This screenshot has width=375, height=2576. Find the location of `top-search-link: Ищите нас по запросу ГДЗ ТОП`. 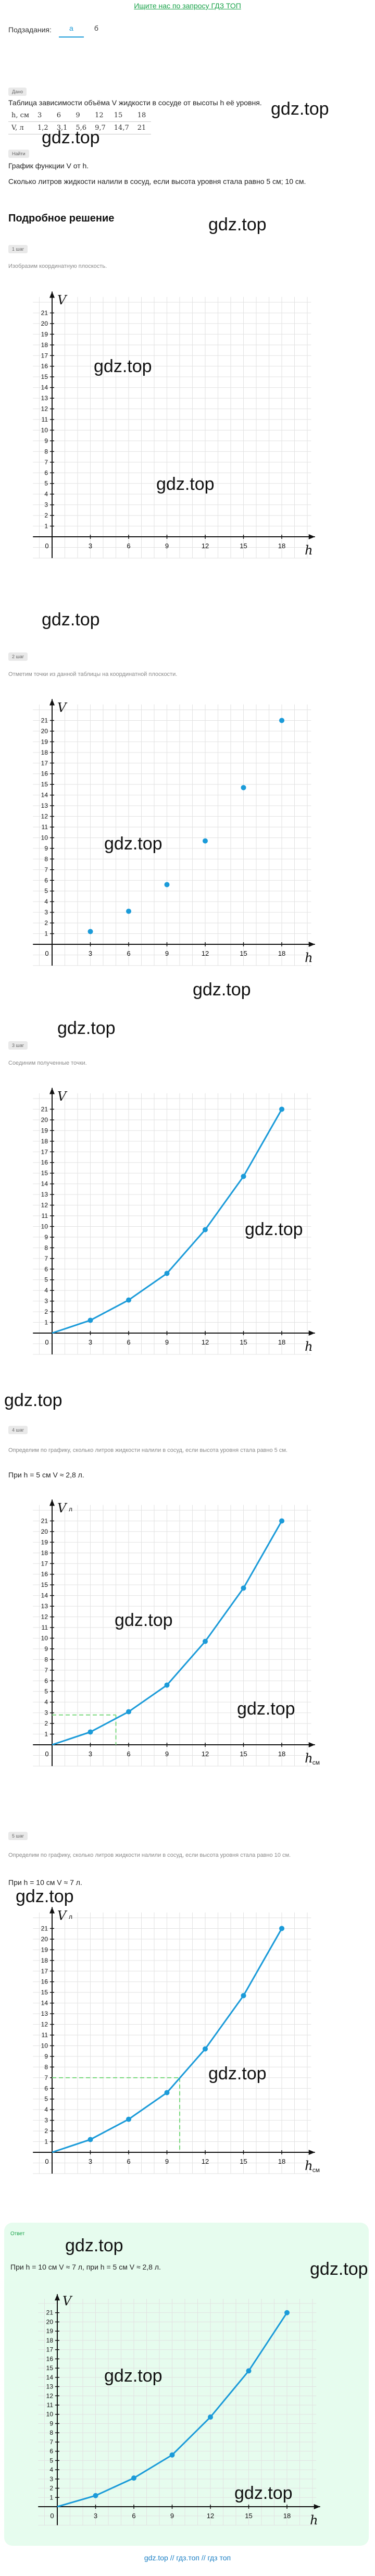

top-search-link: Ищите нас по запросу ГДЗ ТОП is located at coordinates (187, 6).